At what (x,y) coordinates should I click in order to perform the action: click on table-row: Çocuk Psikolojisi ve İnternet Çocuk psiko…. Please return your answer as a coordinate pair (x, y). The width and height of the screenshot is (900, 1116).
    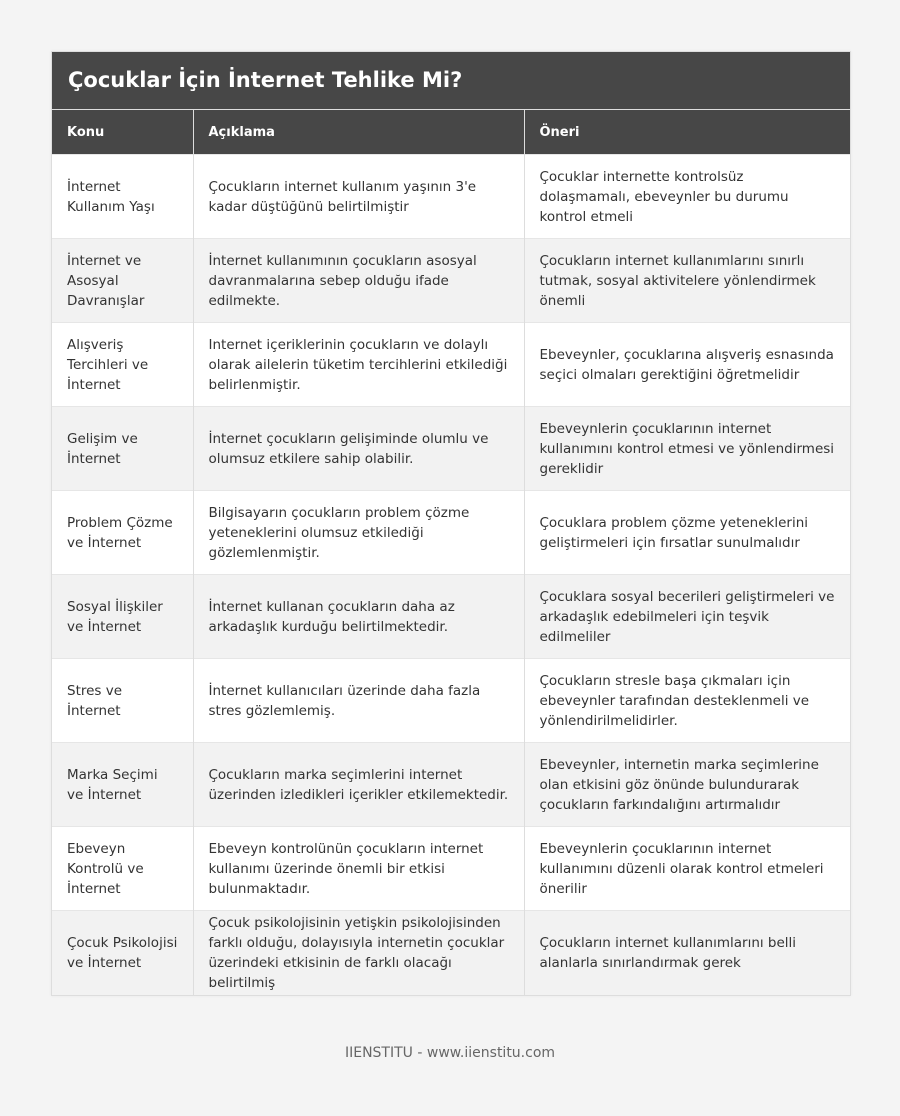
    Looking at the image, I should click on (451, 952).